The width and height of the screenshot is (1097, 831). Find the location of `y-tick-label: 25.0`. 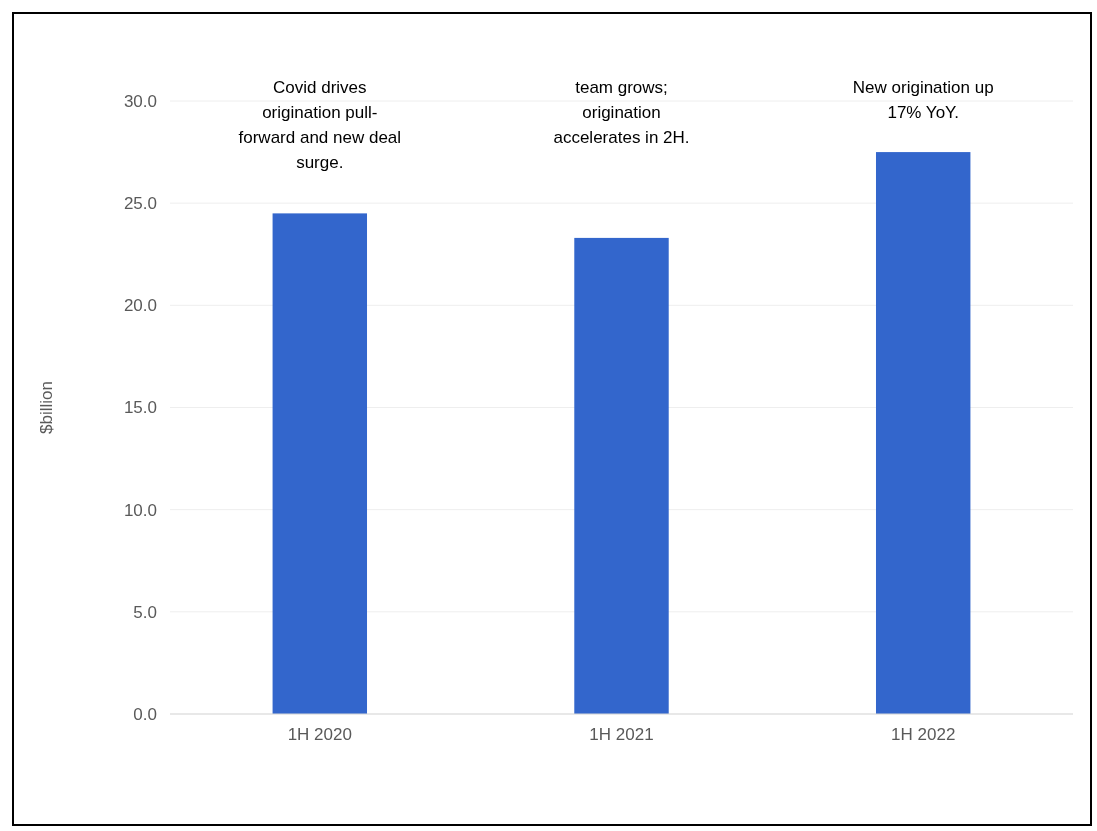

y-tick-label: 25.0 is located at coordinates (140, 204).